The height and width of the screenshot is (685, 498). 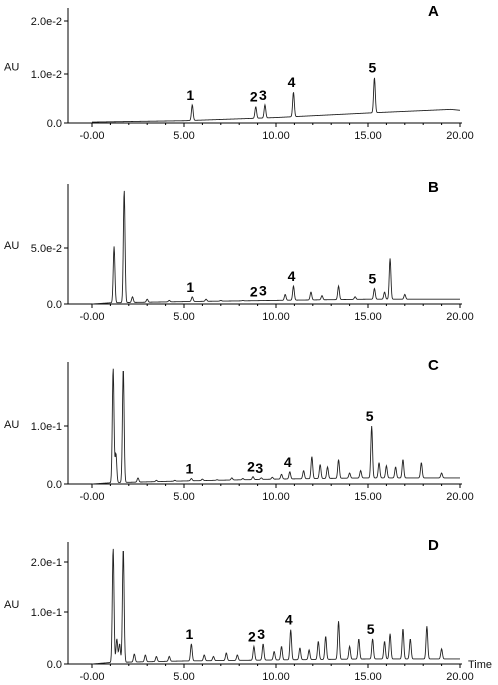 What do you see at coordinates (46, 75) in the screenshot?
I see `y-tick-label: 1.0e-2` at bounding box center [46, 75].